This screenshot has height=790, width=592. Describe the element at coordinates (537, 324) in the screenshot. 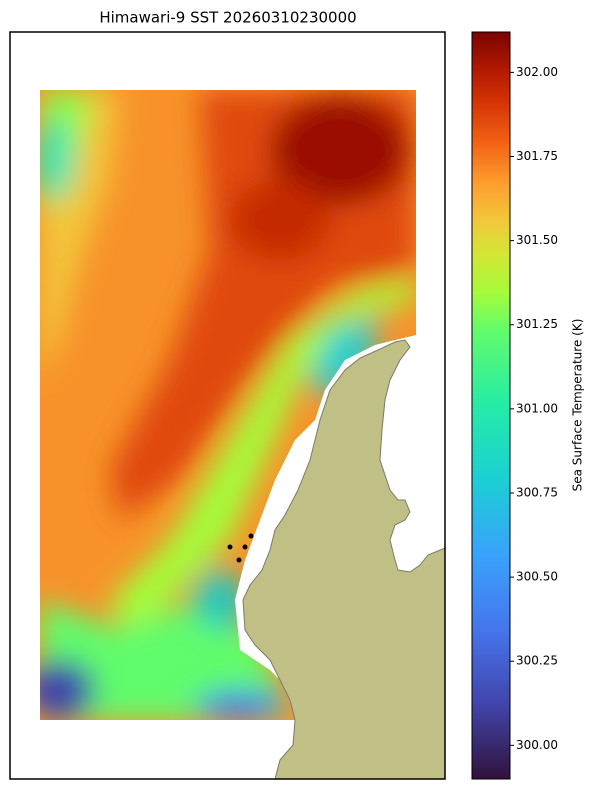

I see `colorbar-tick-label: 301.25` at that location.